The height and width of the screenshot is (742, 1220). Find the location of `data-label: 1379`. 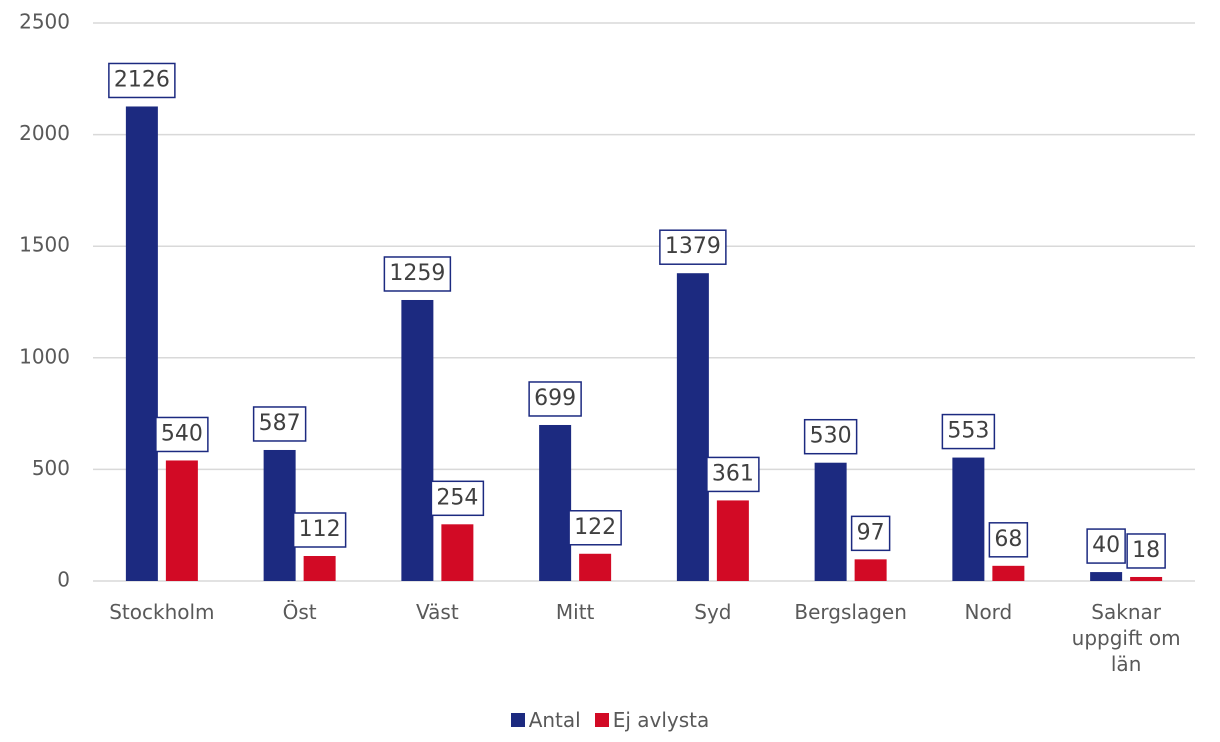

data-label: 1379 is located at coordinates (693, 246).